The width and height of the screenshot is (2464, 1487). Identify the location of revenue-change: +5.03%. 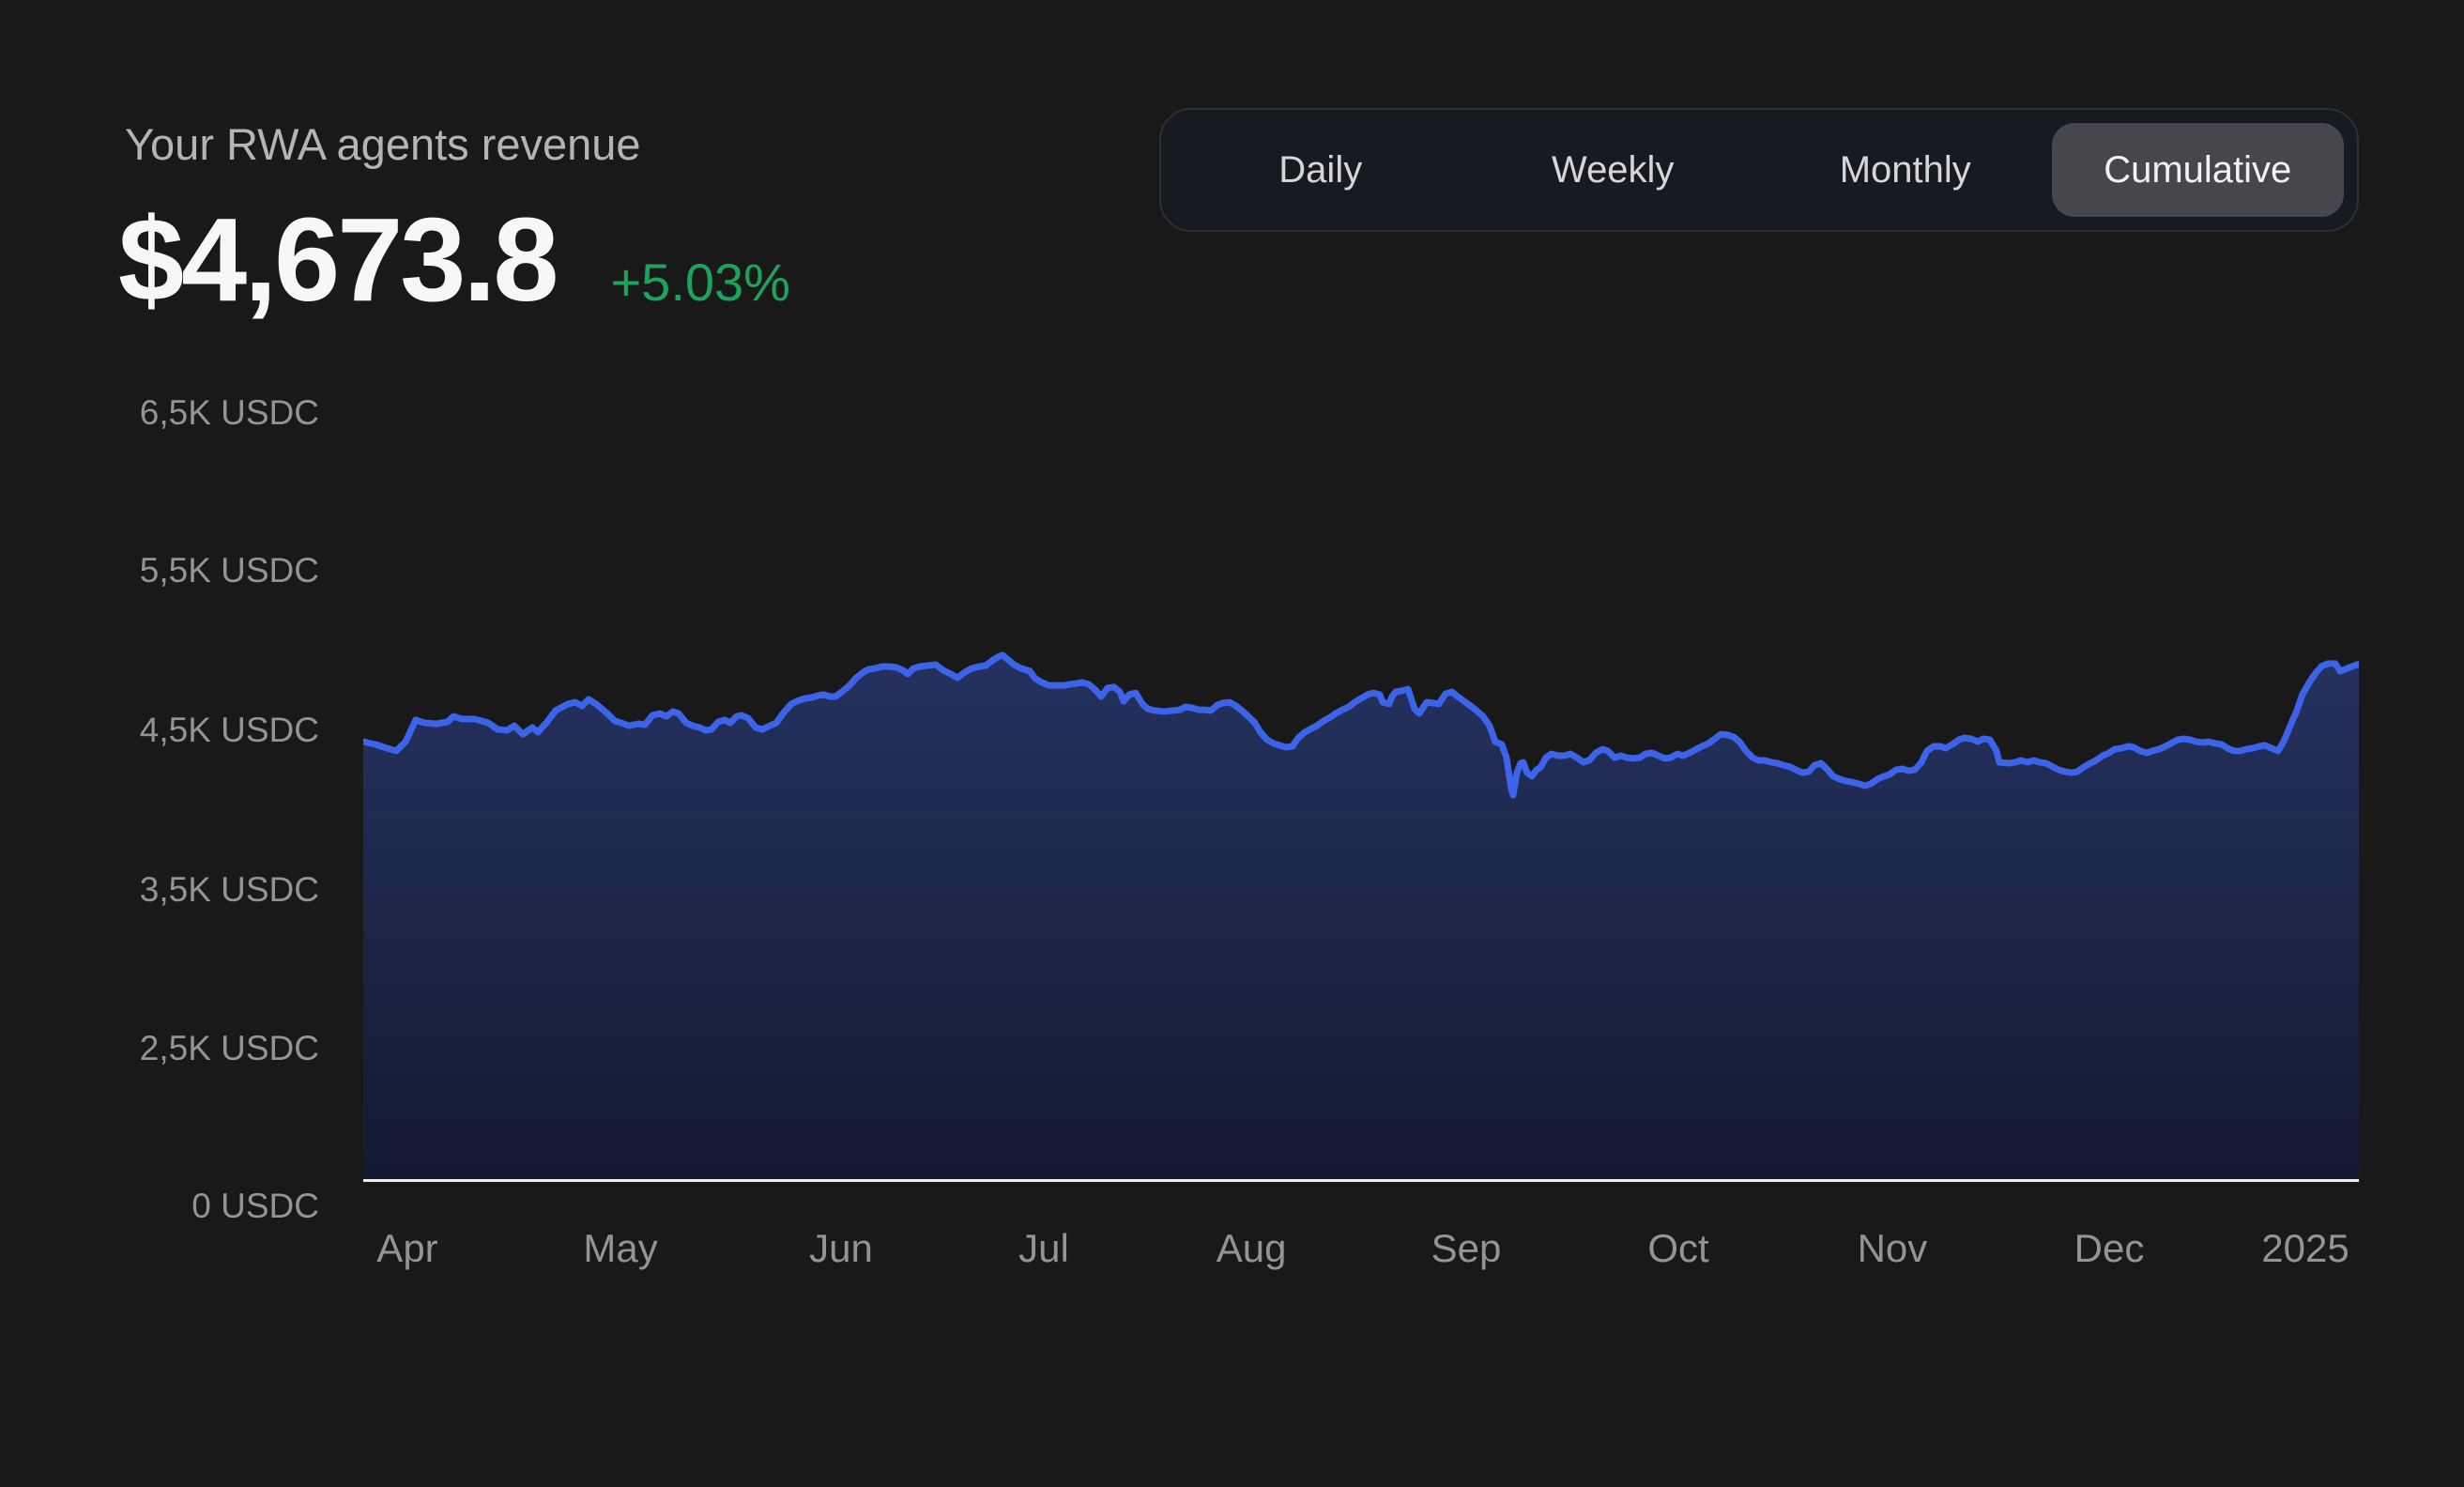
(700, 282).